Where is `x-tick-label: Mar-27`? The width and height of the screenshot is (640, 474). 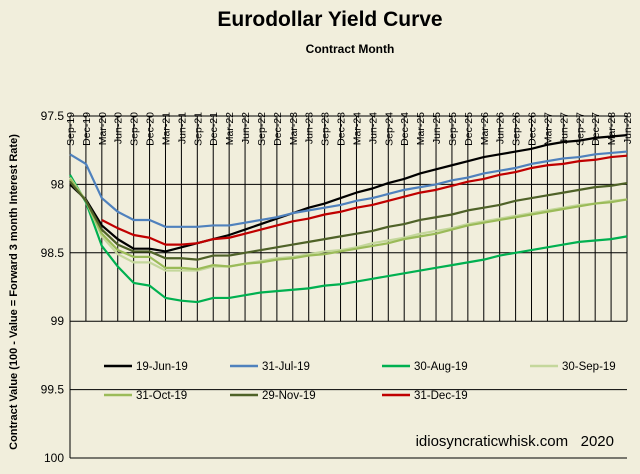
x-tick-label: Mar-27 is located at coordinates (548, 128).